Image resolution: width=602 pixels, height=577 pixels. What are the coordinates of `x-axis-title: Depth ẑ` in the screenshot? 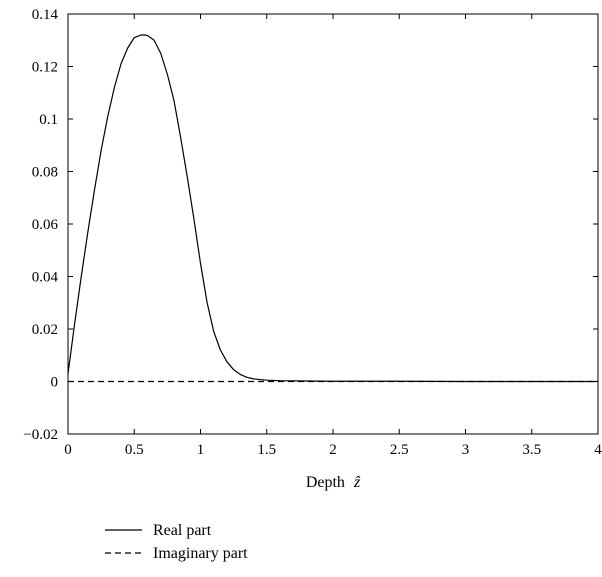 It's located at (333, 482).